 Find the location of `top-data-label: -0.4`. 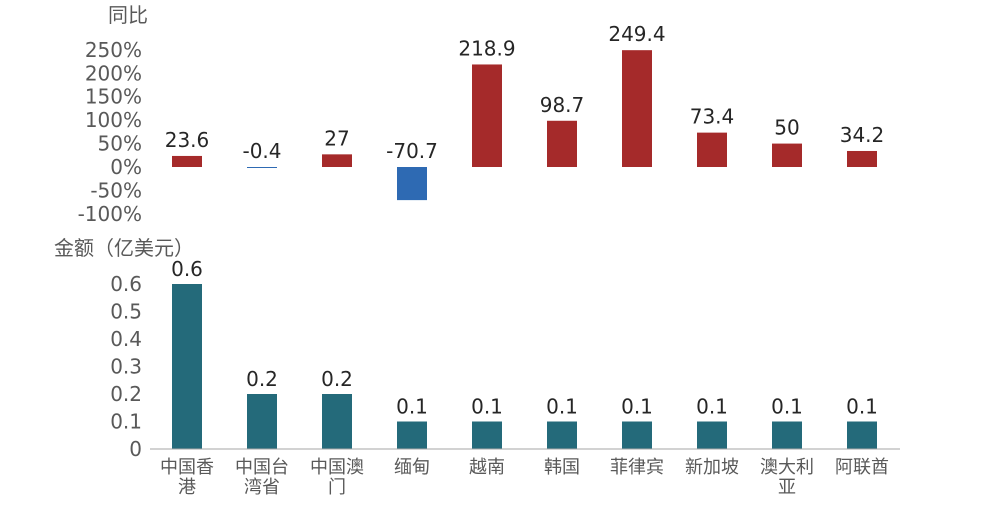

top-data-label: -0.4 is located at coordinates (261, 151).